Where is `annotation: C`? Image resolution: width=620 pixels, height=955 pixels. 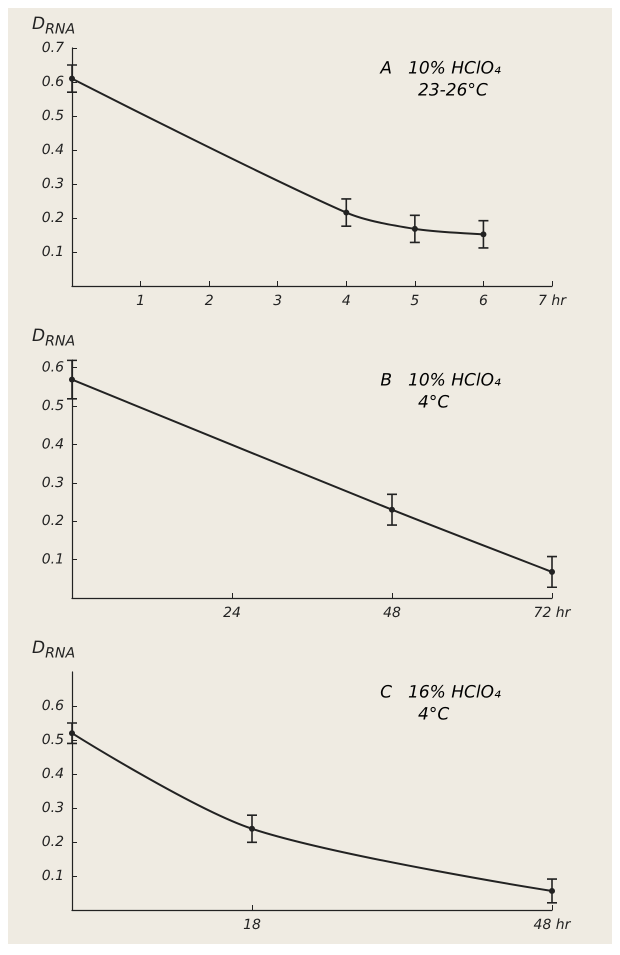 annotation: C is located at coordinates (386, 692).